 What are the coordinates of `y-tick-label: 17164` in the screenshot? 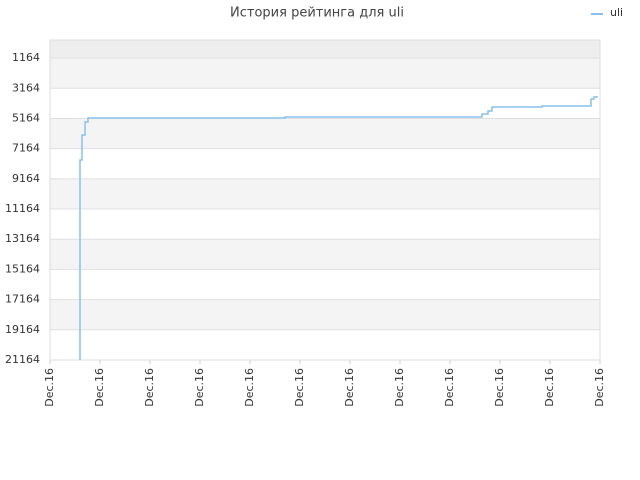 It's located at (22, 299).